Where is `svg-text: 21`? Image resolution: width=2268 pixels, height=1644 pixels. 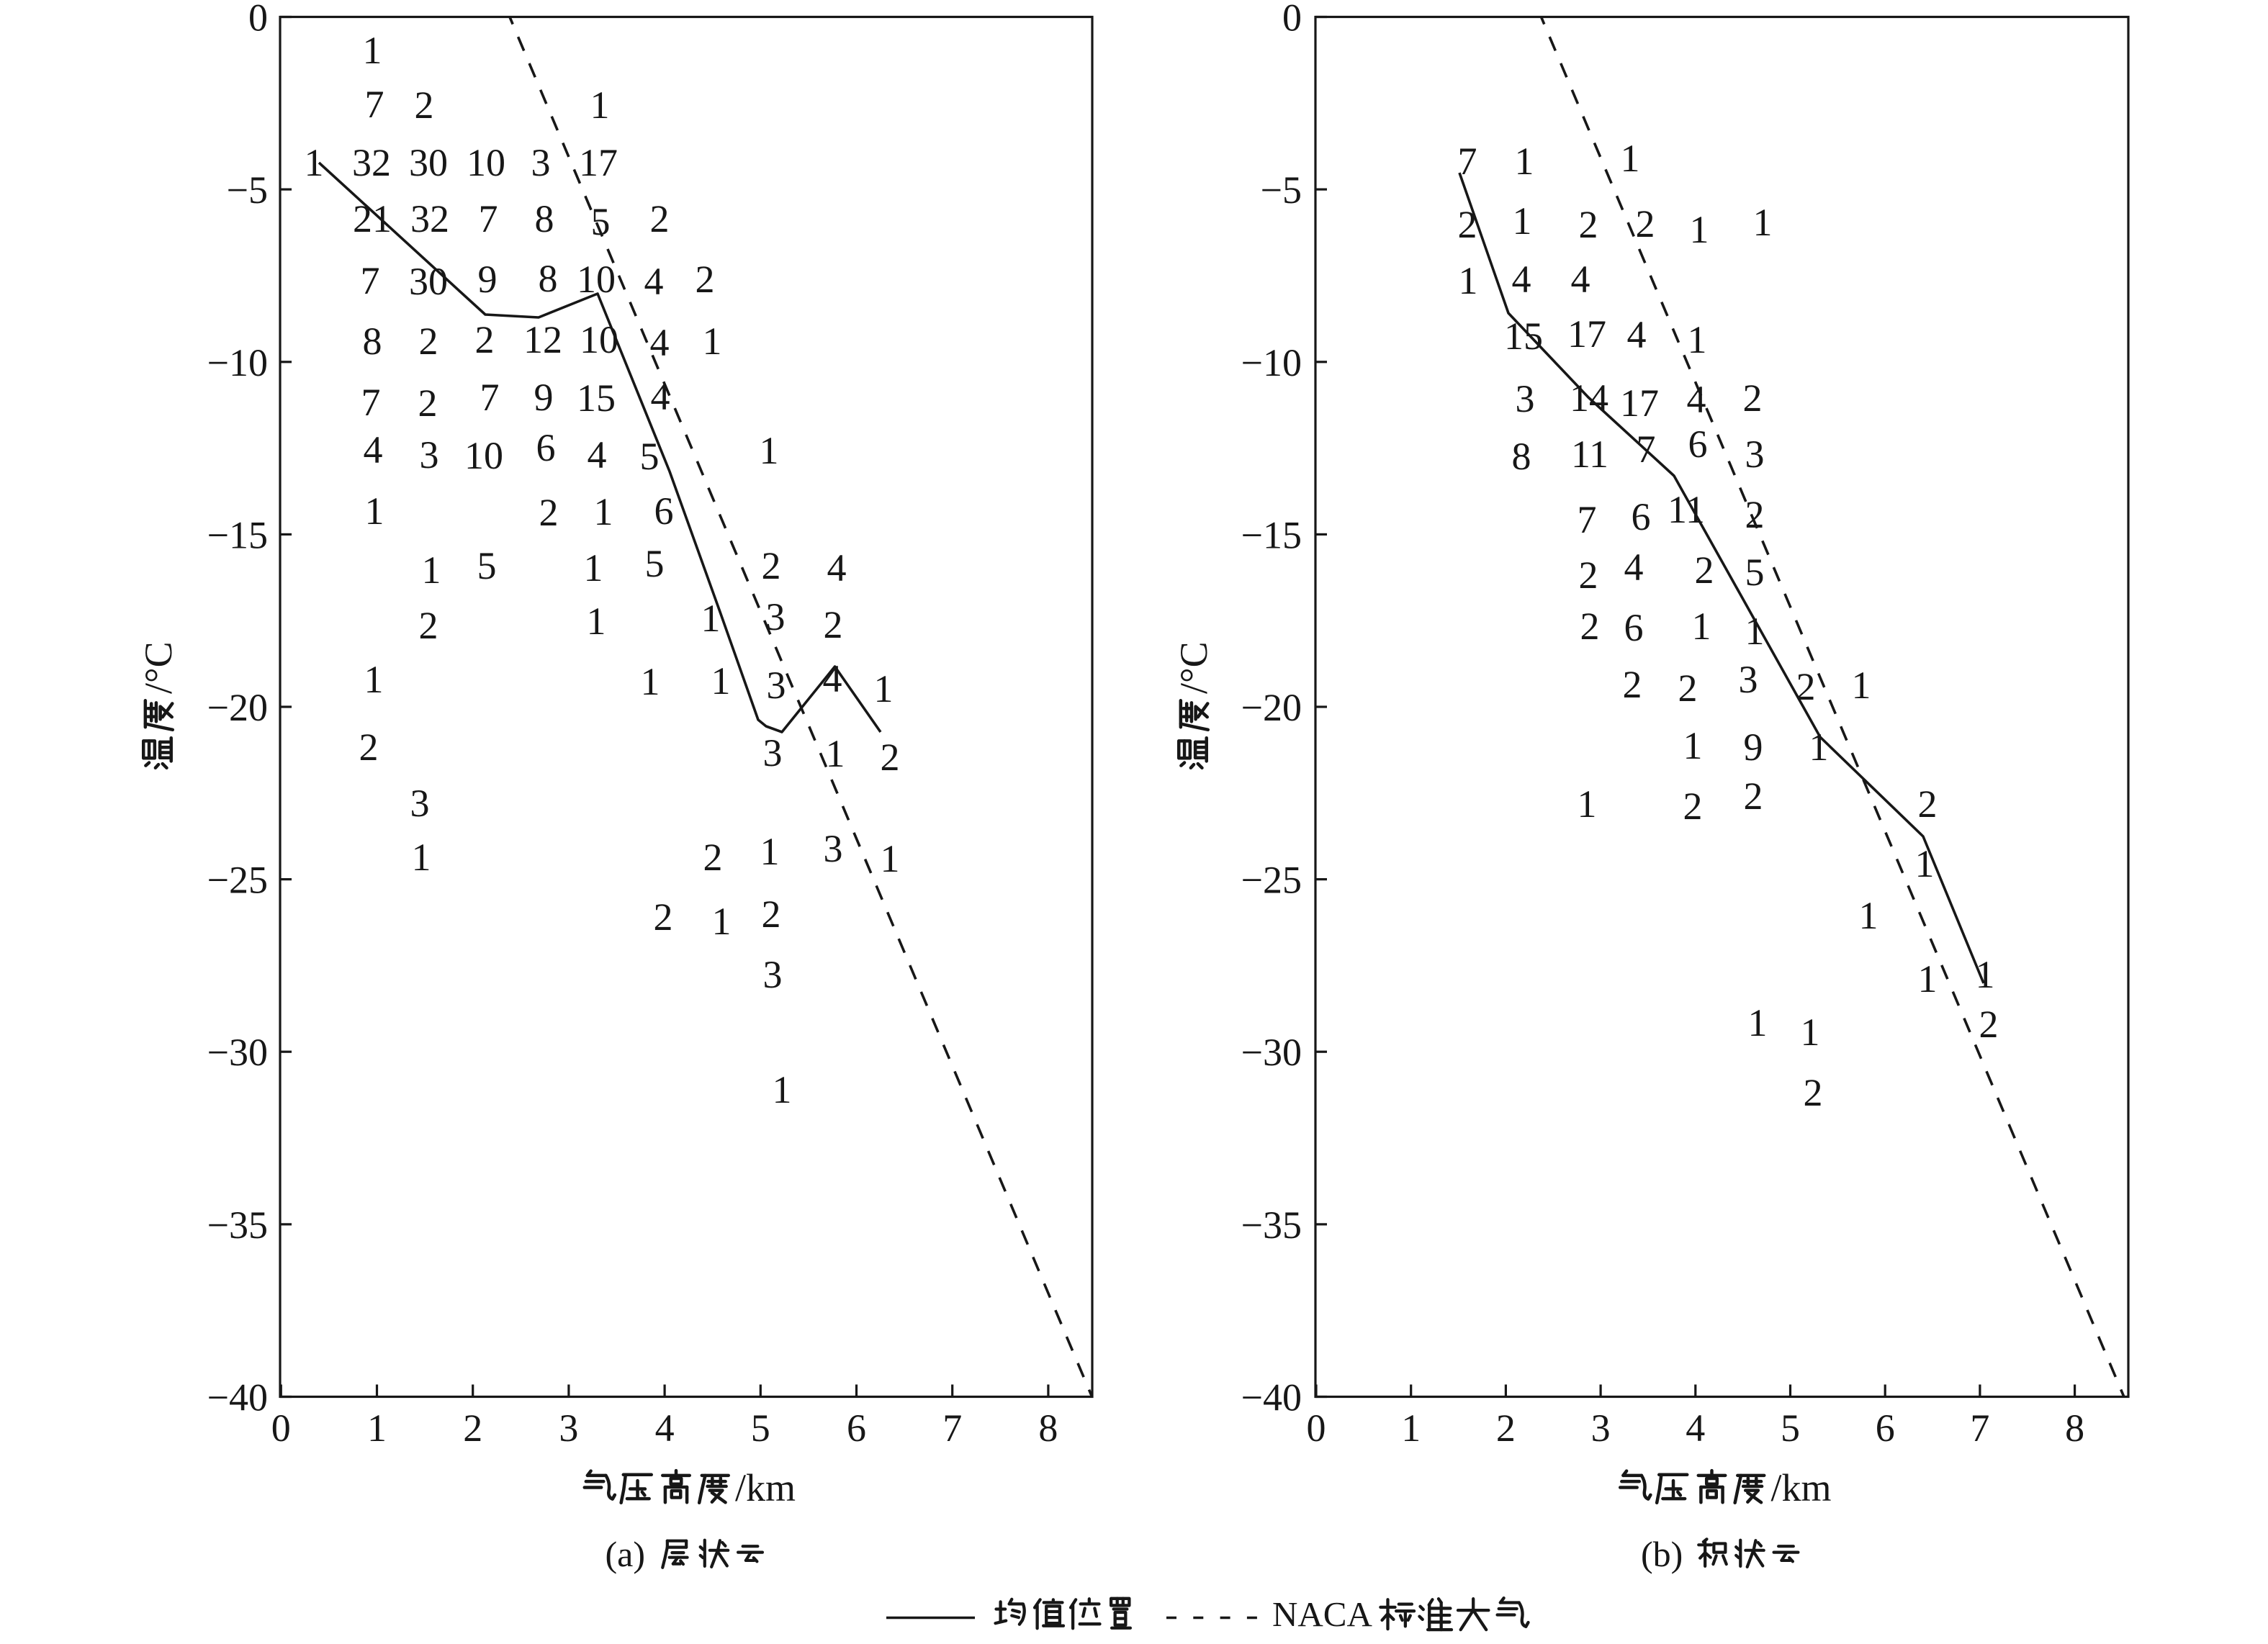 svg-text: 21 is located at coordinates (372, 218).